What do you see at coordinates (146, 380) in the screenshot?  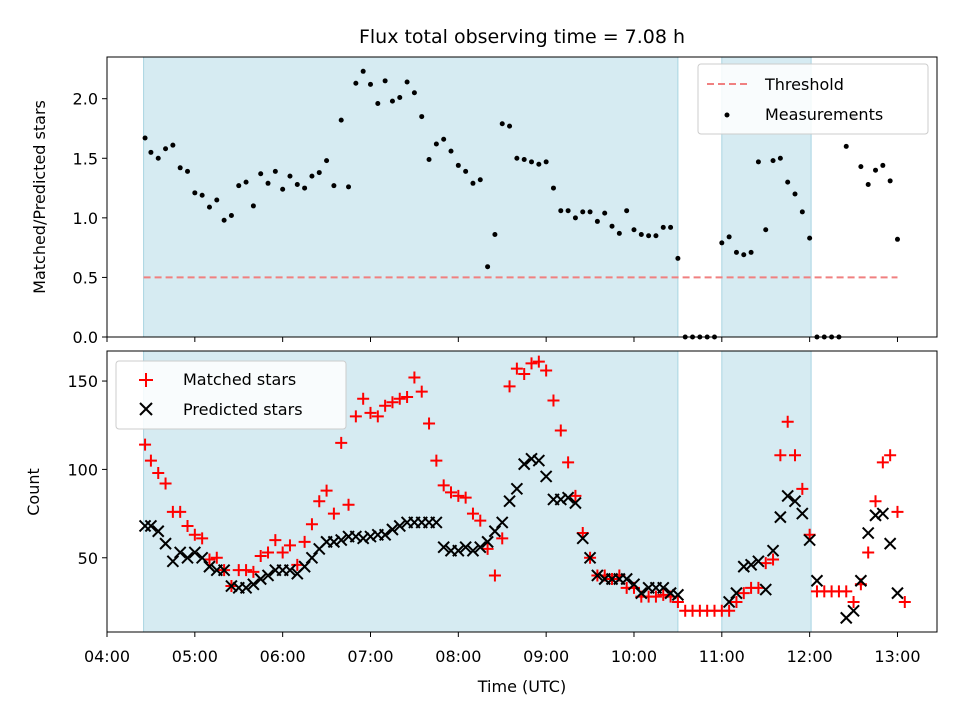 I see `matched-legend-swatch` at bounding box center [146, 380].